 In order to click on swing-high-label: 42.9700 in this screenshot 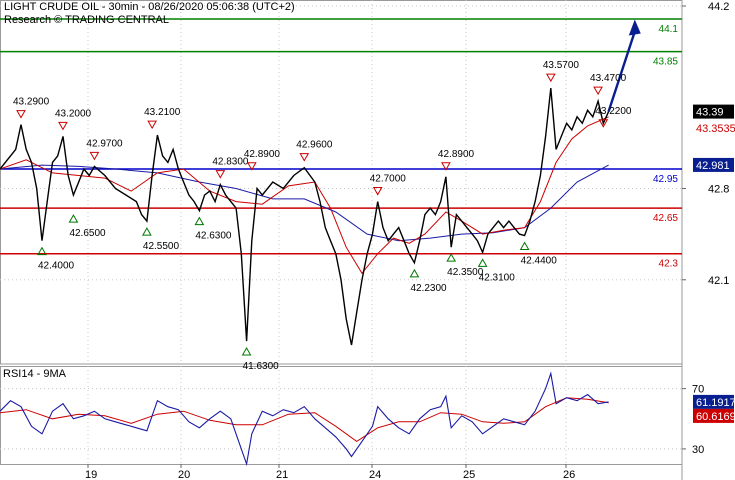, I will do `click(104, 143)`.